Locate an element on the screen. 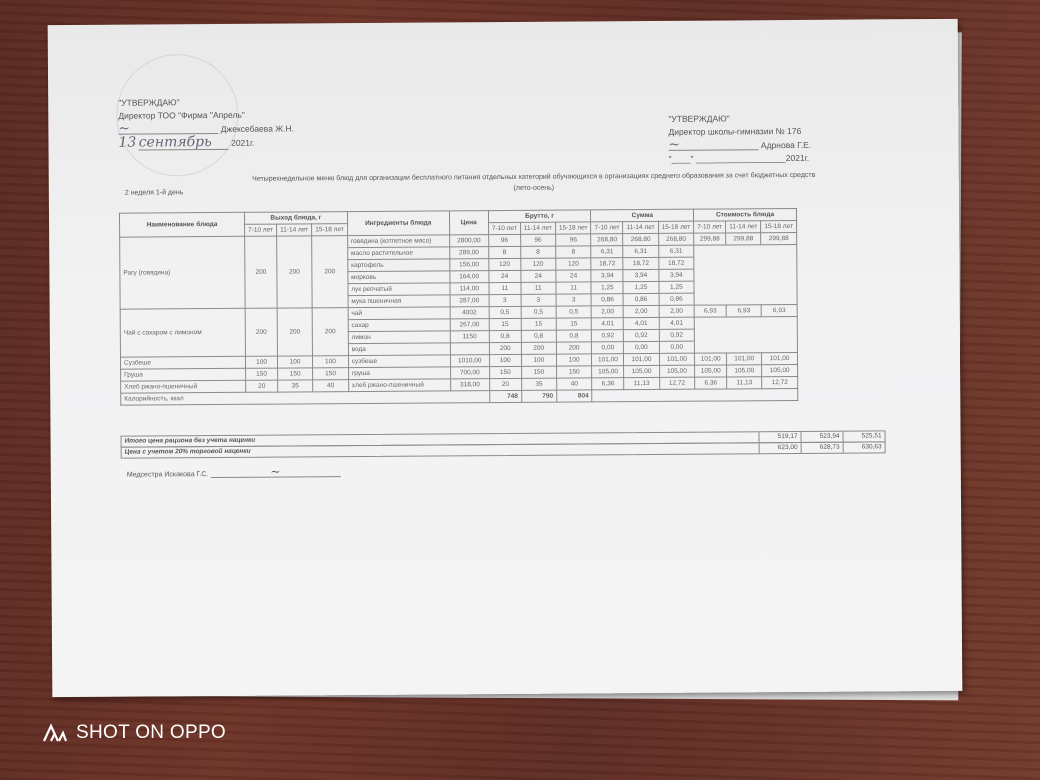 The image size is (1040, 780). dish-yield: 100 is located at coordinates (330, 361).